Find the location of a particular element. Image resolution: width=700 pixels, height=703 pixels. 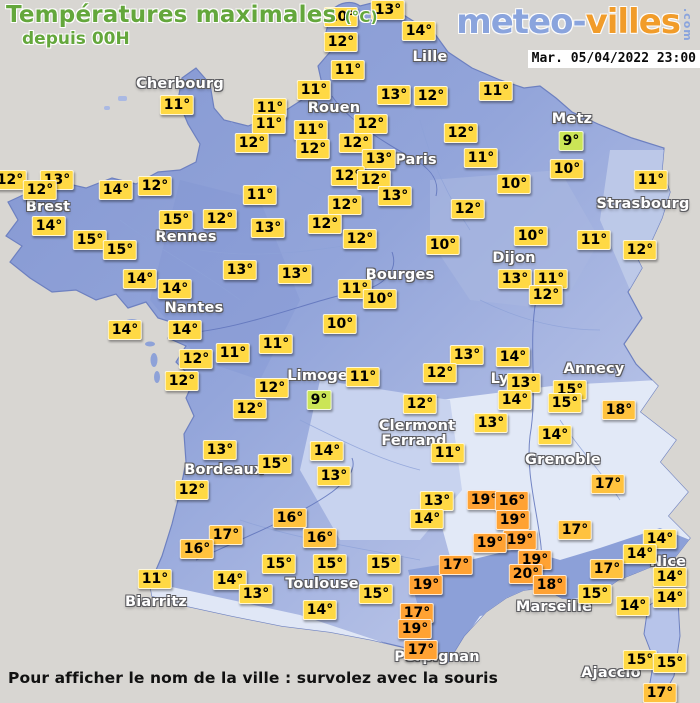

temp-badge: 20° is located at coordinates (526, 574).